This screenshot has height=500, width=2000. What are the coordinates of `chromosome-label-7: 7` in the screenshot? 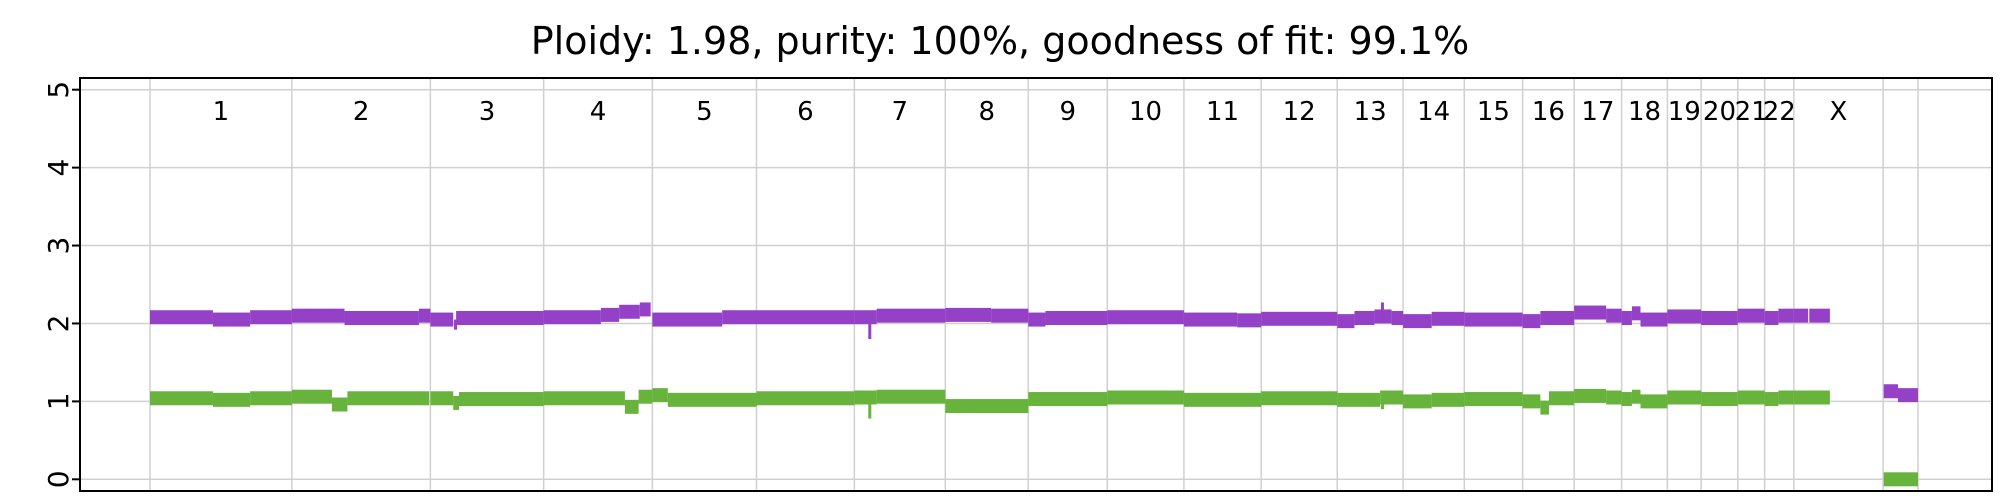 It's located at (900, 112).